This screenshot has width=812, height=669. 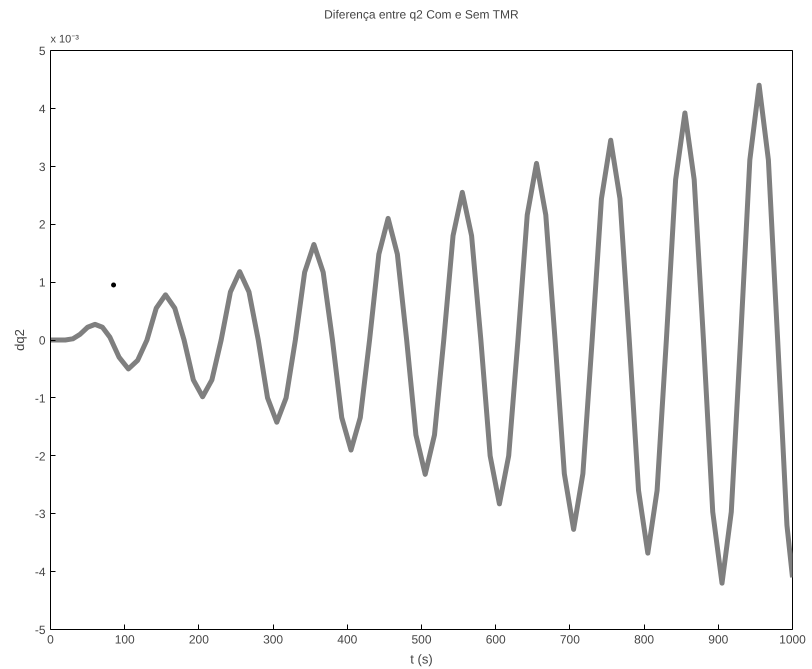 I want to click on x-tick-label: 500, so click(x=421, y=639).